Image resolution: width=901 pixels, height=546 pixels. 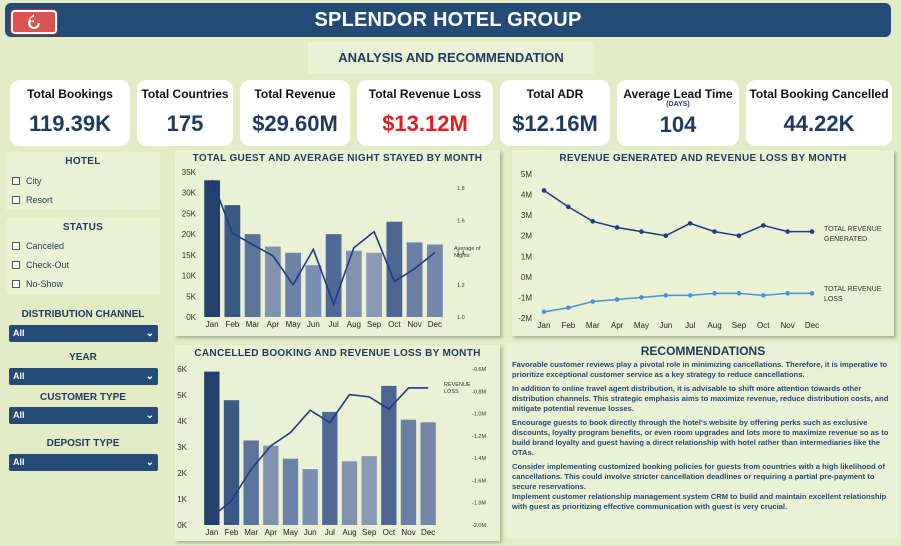 What do you see at coordinates (479, 504) in the screenshot?
I see `y2-tick-label: -1.8M` at bounding box center [479, 504].